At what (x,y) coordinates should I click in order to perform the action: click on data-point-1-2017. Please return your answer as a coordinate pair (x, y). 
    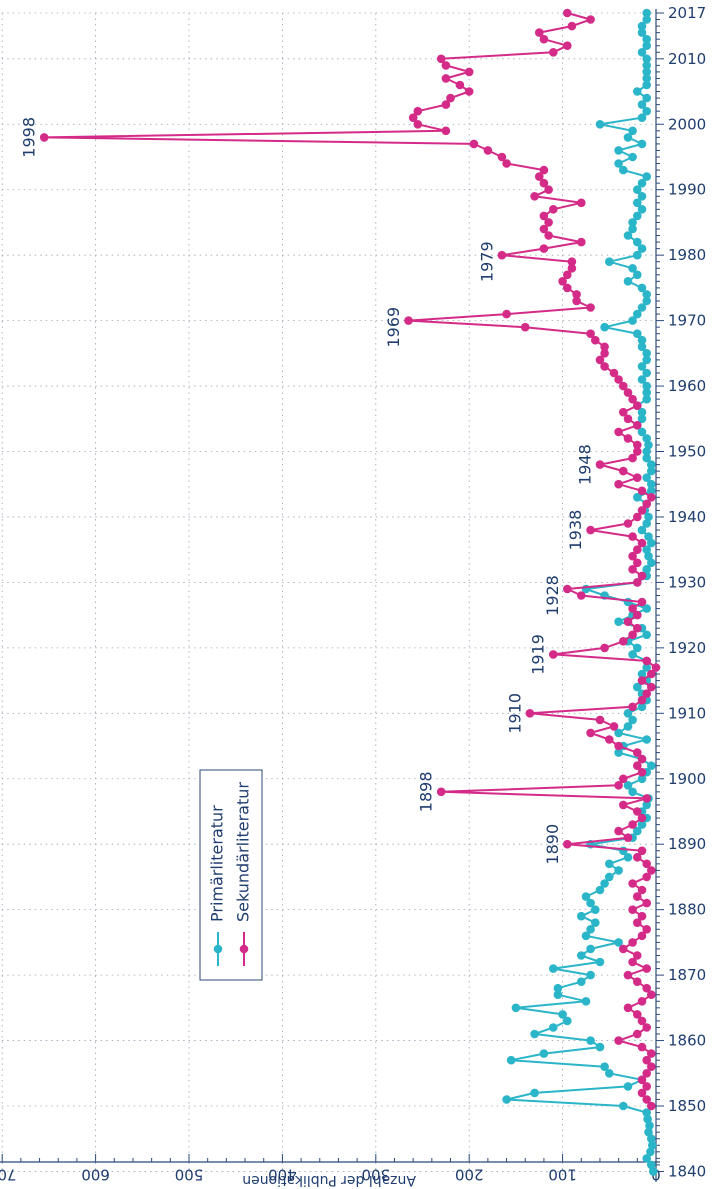
    Looking at the image, I should click on (567, 13).